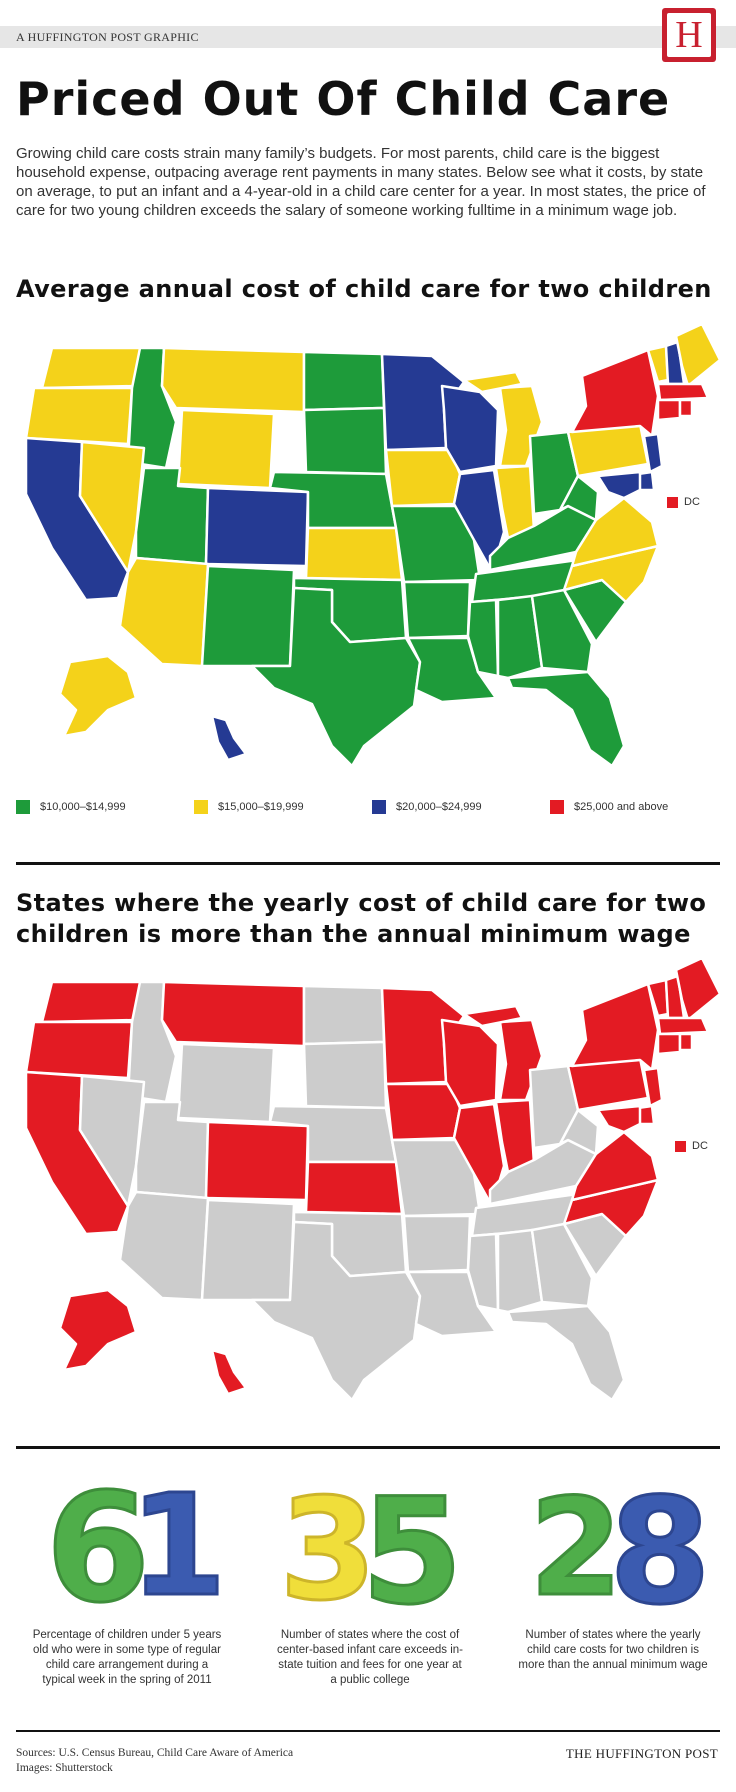  Describe the element at coordinates (641, 1753) in the screenshot. I see `footer-brand: THE HUFFINGTON POST` at that location.